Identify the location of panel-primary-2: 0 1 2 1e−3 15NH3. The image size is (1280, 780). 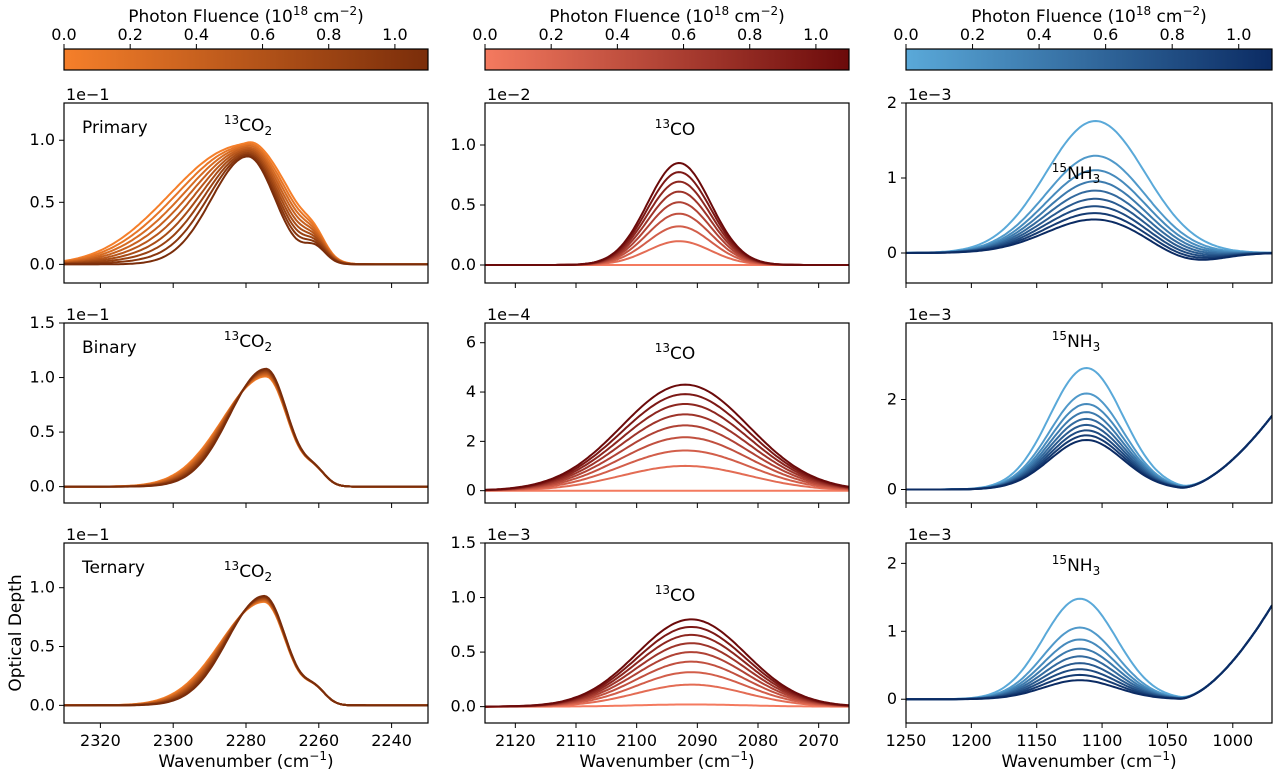
(1080, 186).